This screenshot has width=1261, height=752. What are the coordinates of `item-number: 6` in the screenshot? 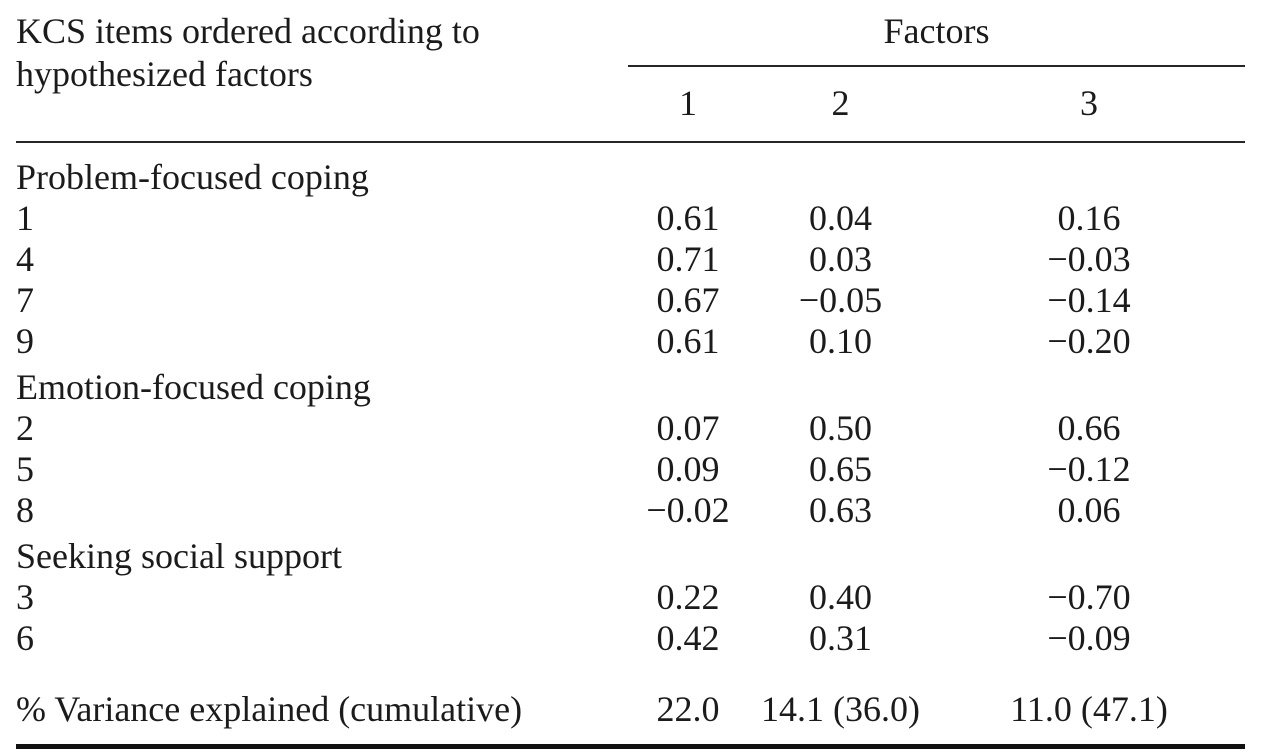 It's located at (25, 638).